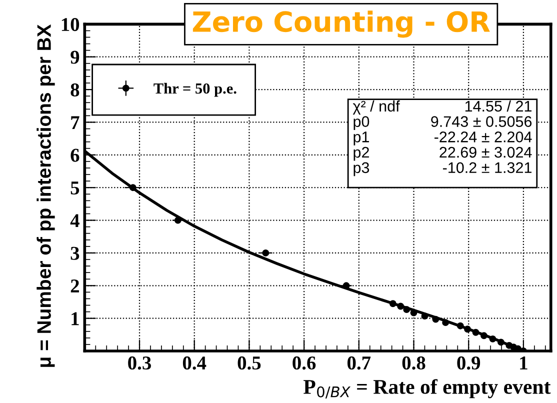  What do you see at coordinates (481, 121) in the screenshot?
I see `annotation: 9.743 ± 0.5056` at bounding box center [481, 121].